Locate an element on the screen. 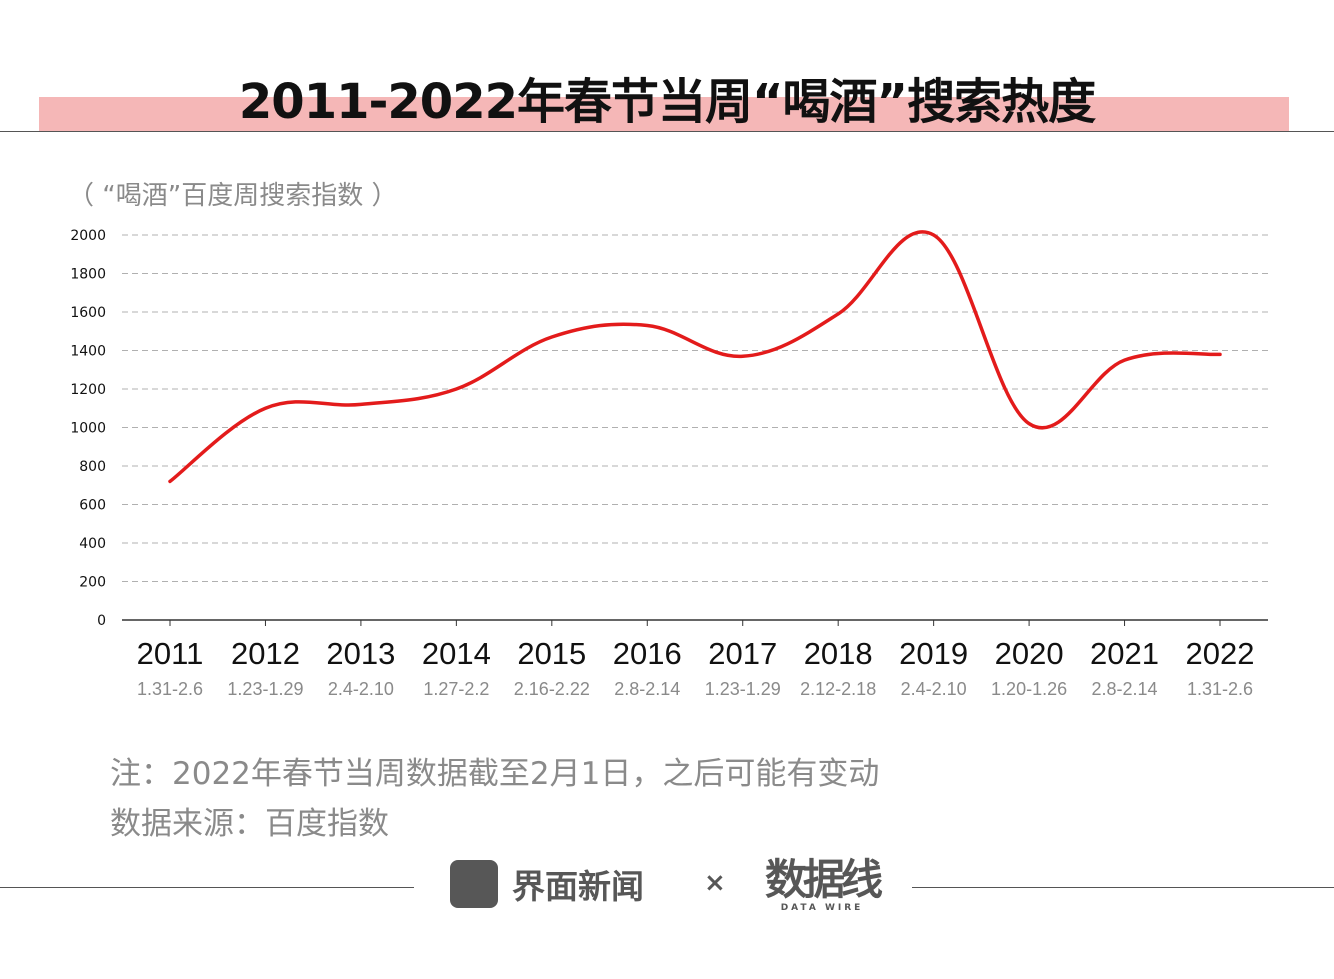  y-tick-label: 400 is located at coordinates (92, 544).